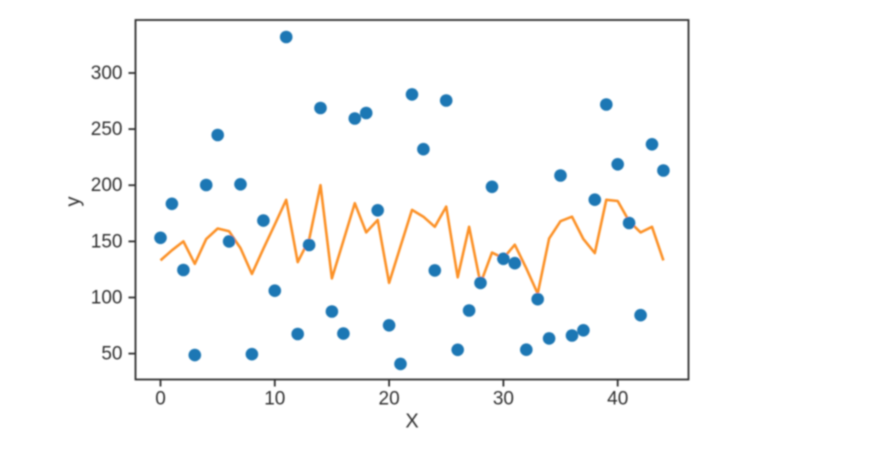 The width and height of the screenshot is (889, 457). What do you see at coordinates (617, 399) in the screenshot?
I see `svg-text: 40` at bounding box center [617, 399].